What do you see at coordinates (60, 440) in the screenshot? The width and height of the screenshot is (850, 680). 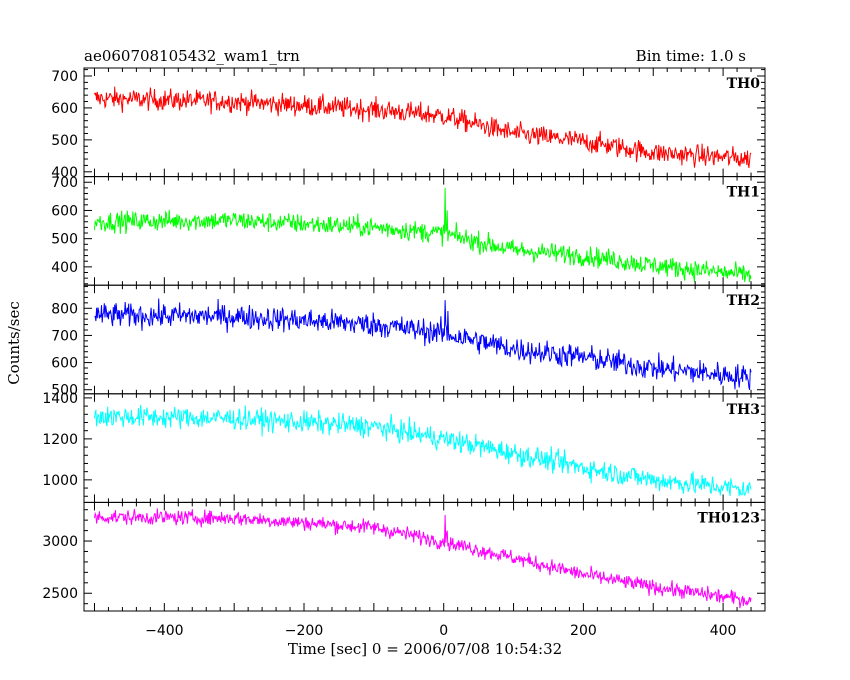 I see `y-tick-label: 1200` at bounding box center [60, 440].